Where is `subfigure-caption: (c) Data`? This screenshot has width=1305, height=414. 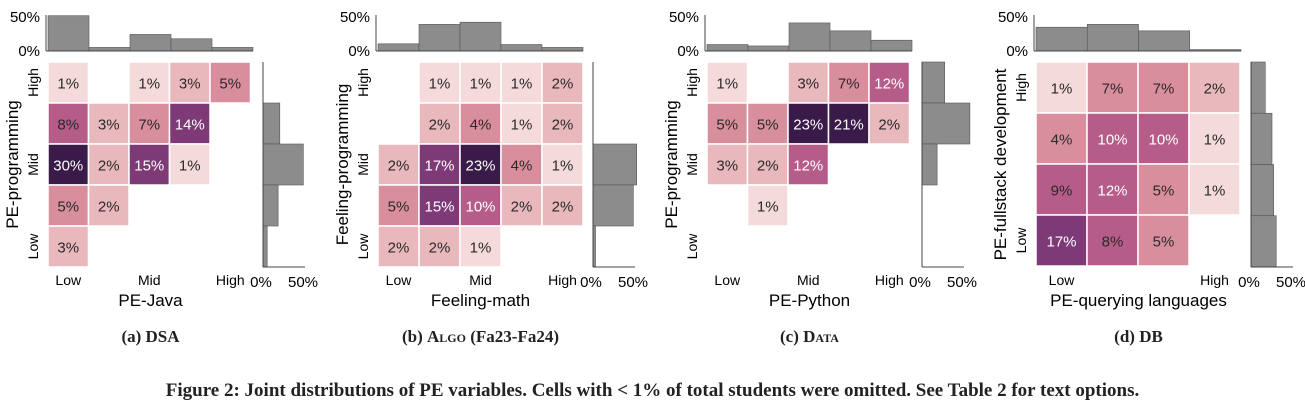 subfigure-caption: (c) Data is located at coordinates (810, 337).